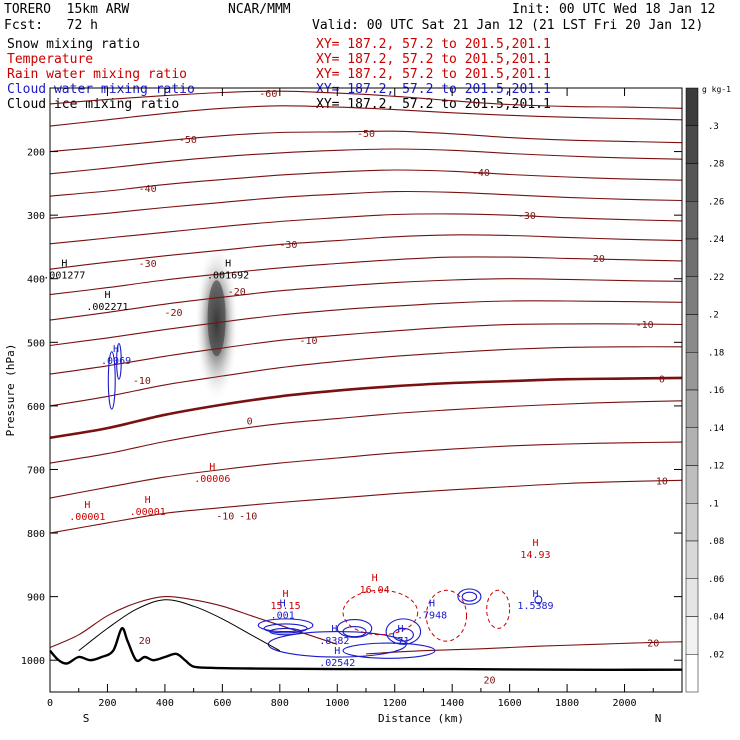 The image size is (740, 740). Describe the element at coordinates (212, 467) in the screenshot. I see `max-mark-4: H` at that location.